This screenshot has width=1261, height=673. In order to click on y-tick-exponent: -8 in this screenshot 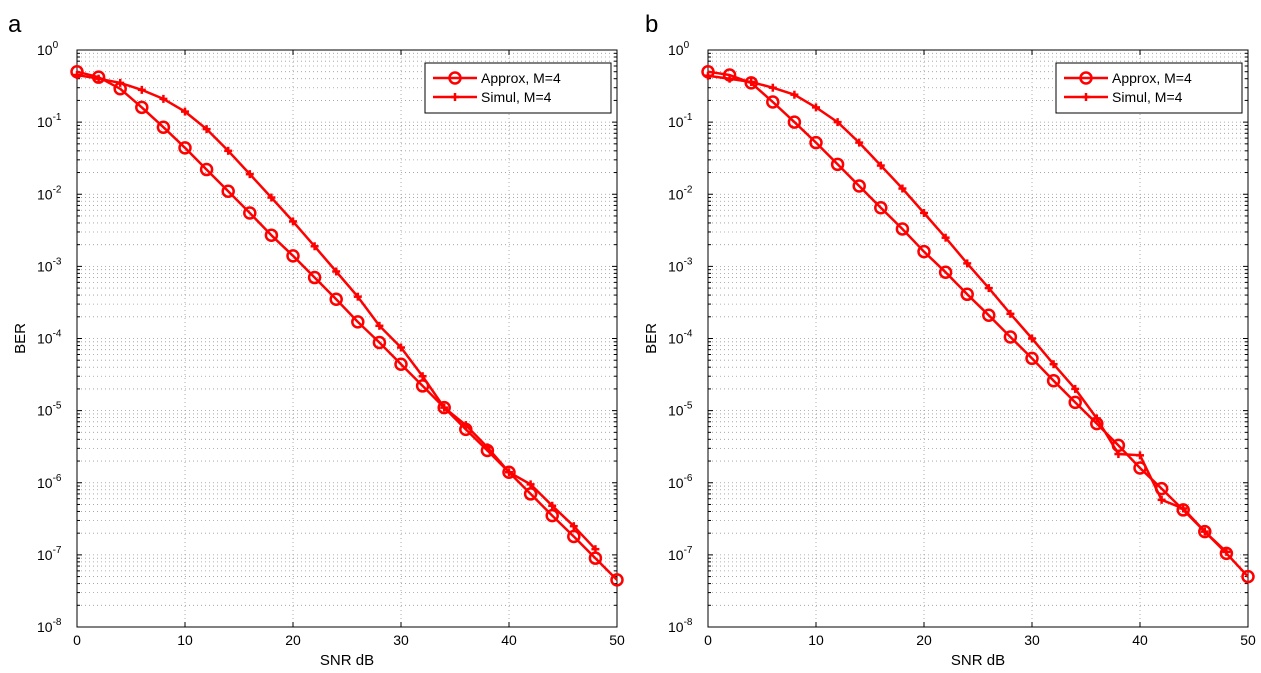, I will do `click(57, 622)`.